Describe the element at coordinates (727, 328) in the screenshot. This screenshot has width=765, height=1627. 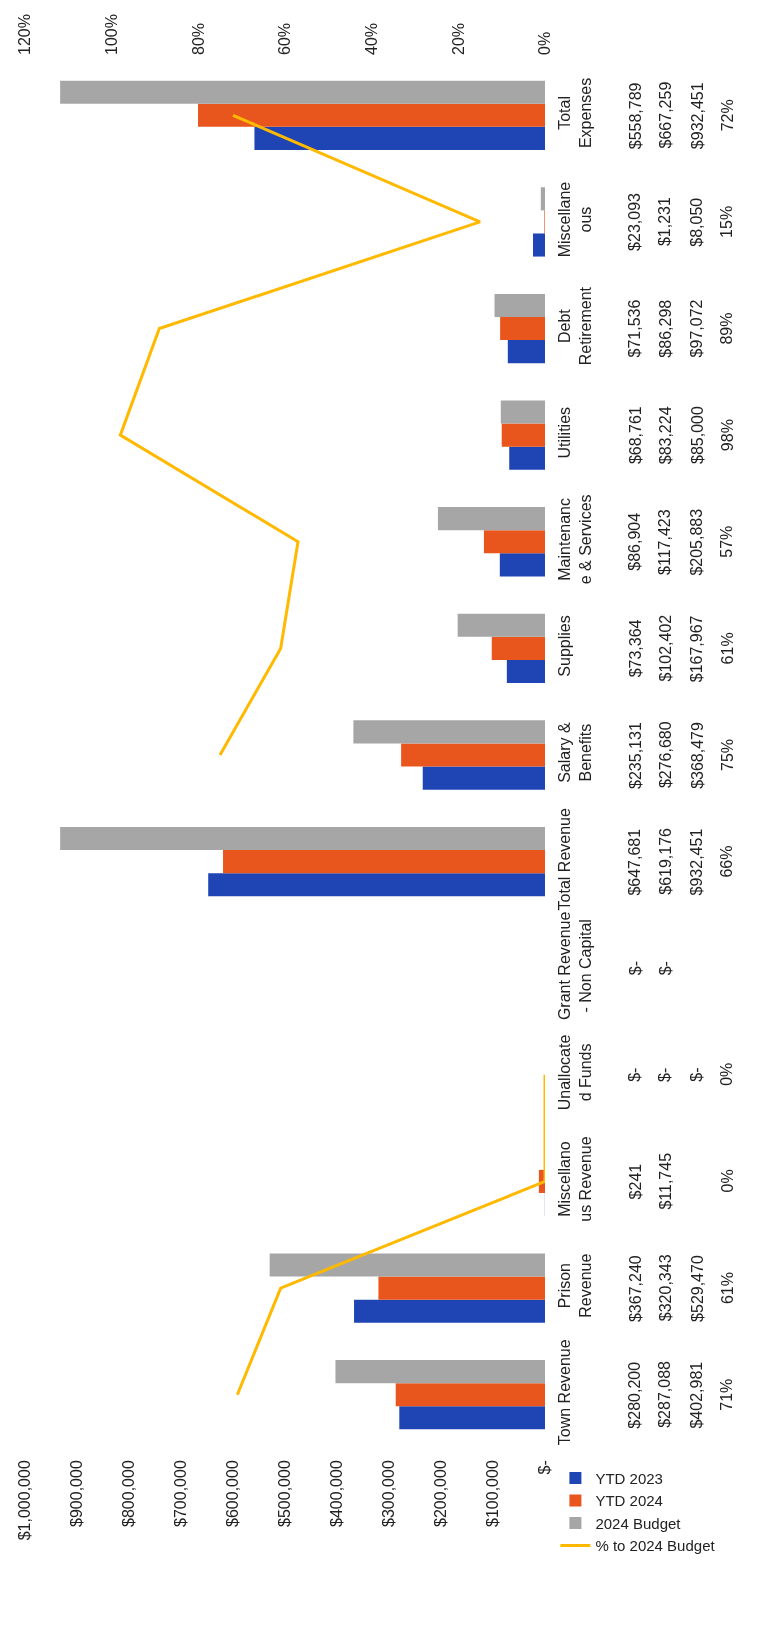
I see `data-label: 89%` at that location.